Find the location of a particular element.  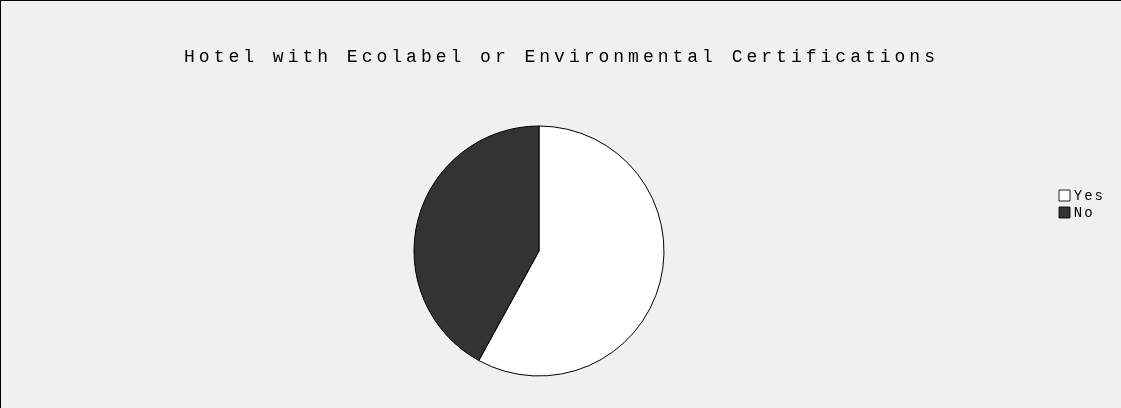

legend-label: No is located at coordinates (1084, 212).